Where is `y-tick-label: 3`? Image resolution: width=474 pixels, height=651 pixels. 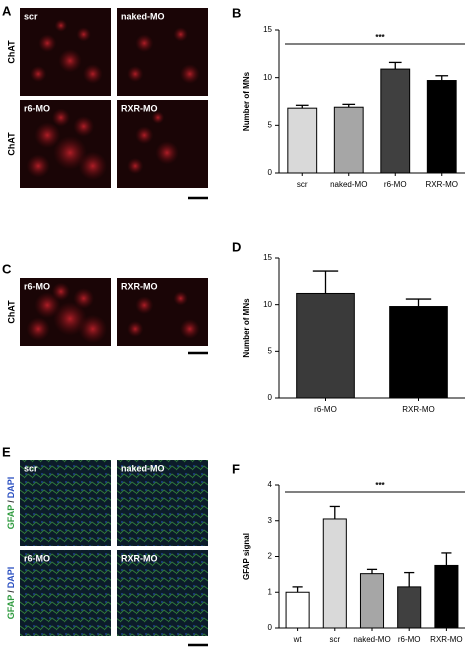
y-tick-label: 3 is located at coordinates (270, 520).